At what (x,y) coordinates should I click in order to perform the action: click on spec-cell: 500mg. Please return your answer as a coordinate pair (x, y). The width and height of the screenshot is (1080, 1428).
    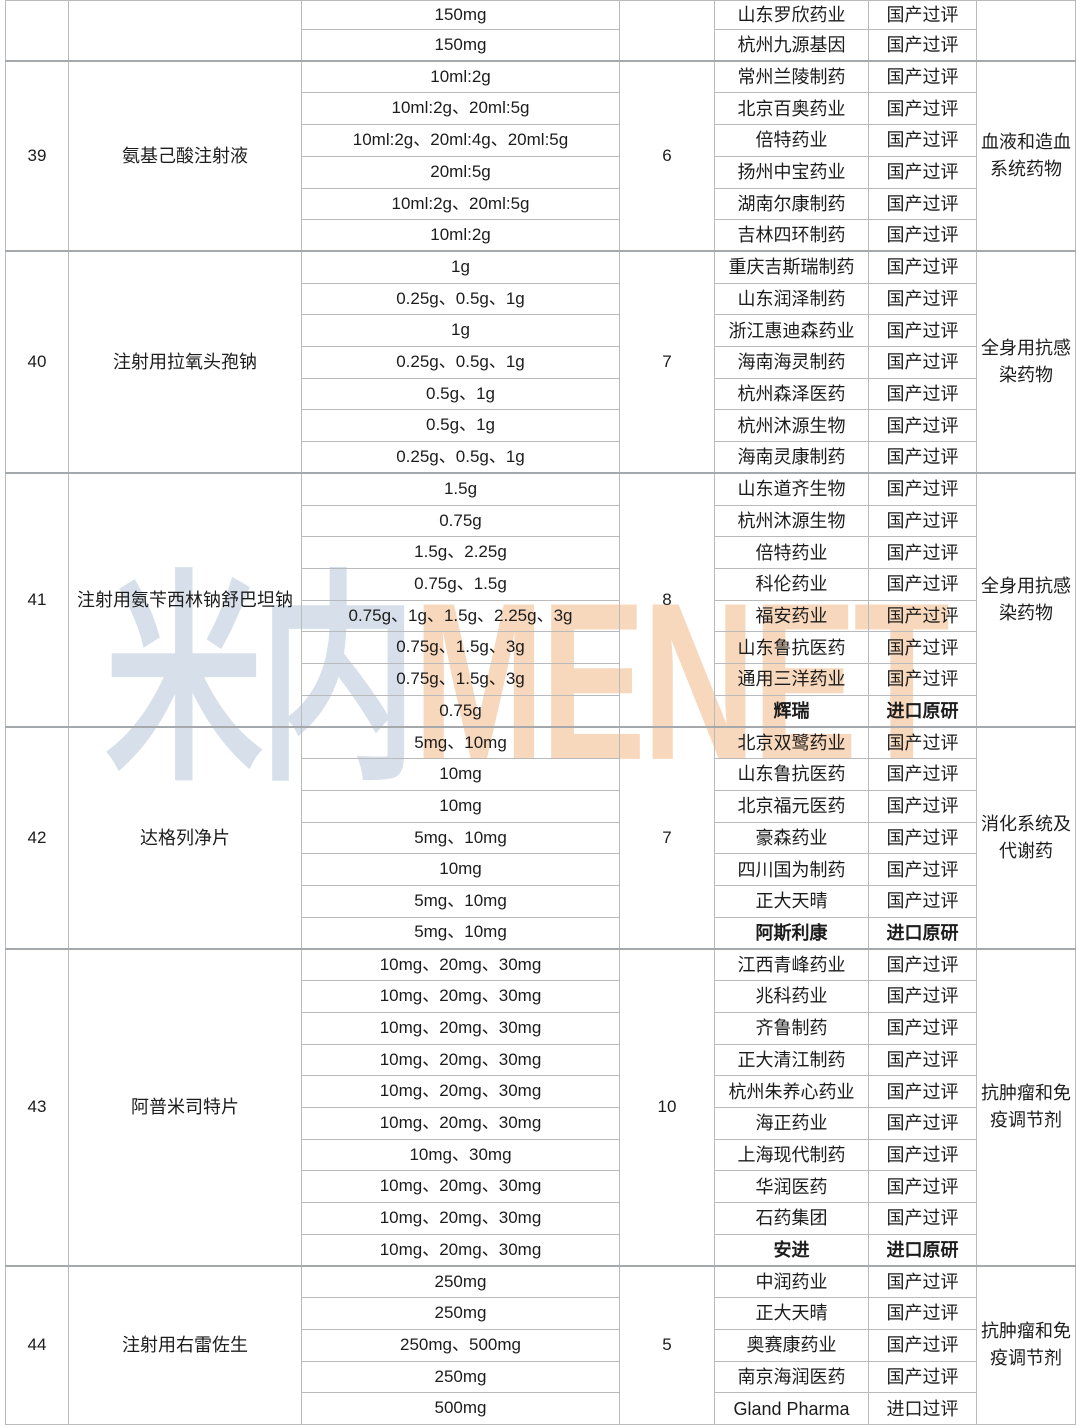
    Looking at the image, I should click on (460, 1408).